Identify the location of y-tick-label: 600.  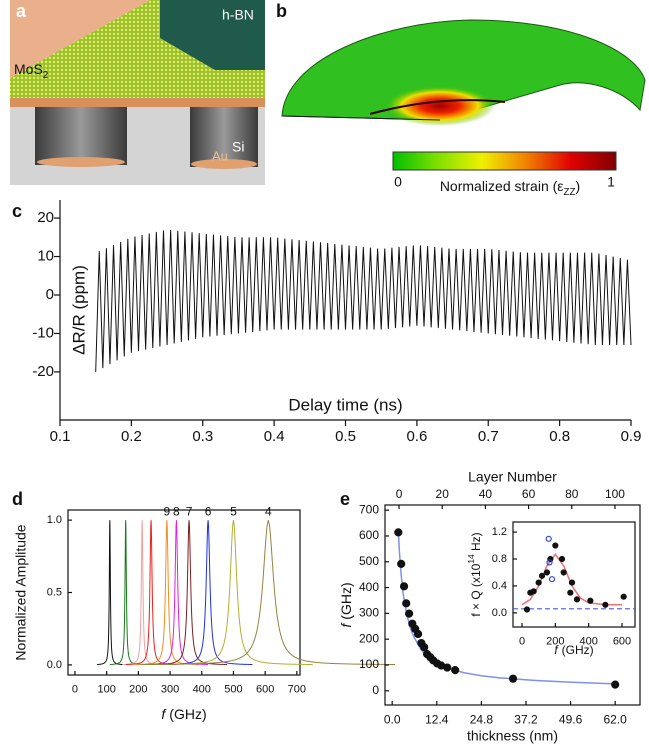
(369, 535).